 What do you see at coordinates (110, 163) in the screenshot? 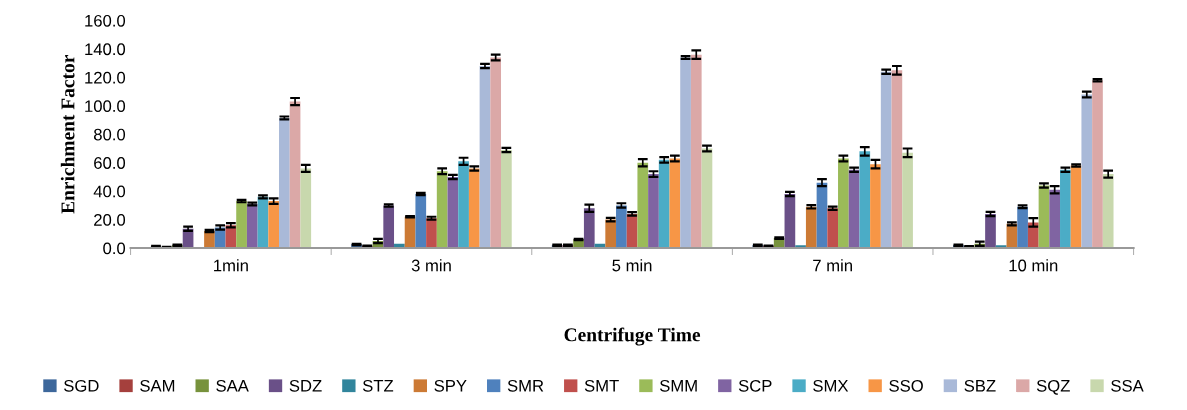
I see `y-tick-label: 60.0` at bounding box center [110, 163].